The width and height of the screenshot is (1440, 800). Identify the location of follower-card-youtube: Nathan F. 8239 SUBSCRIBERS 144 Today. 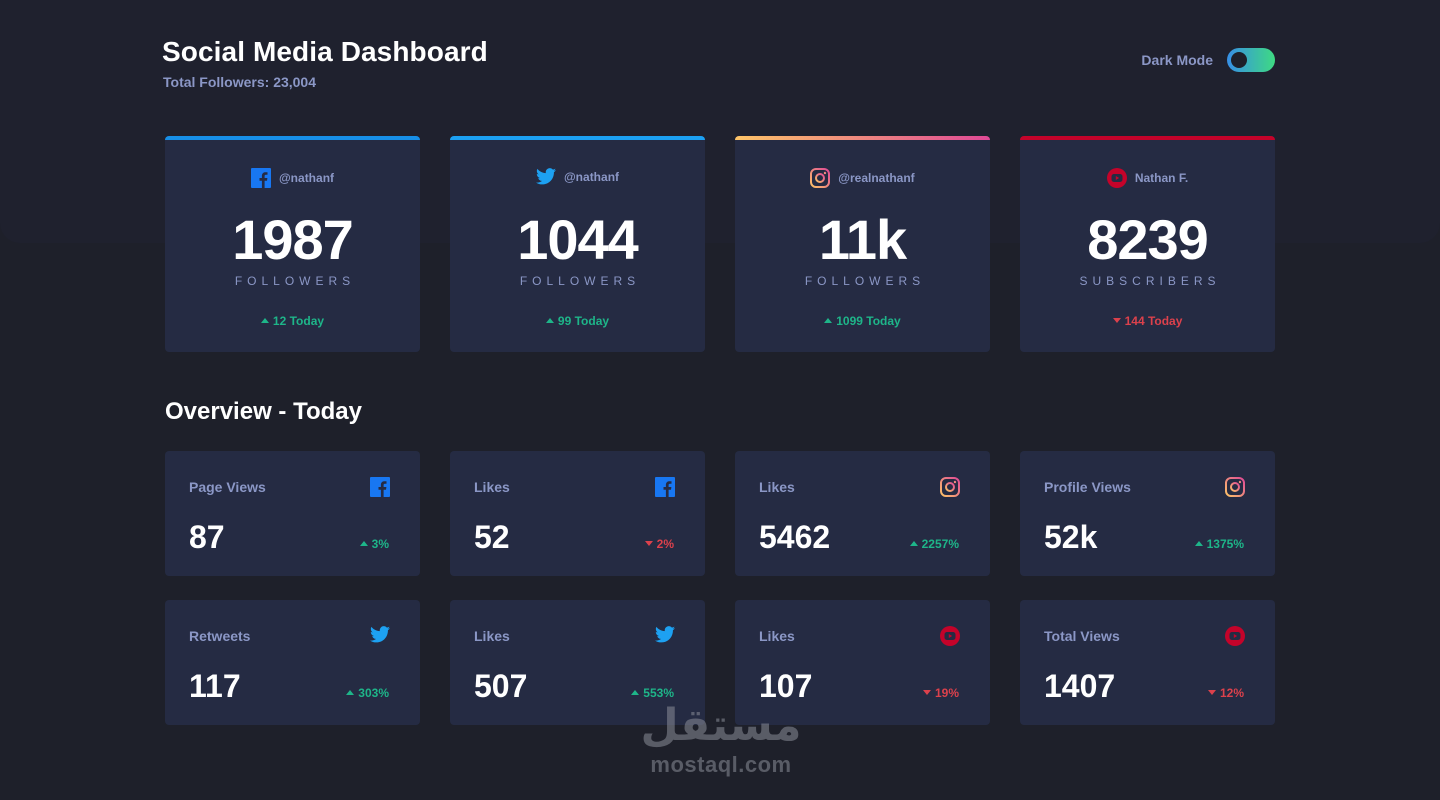
(1147, 244).